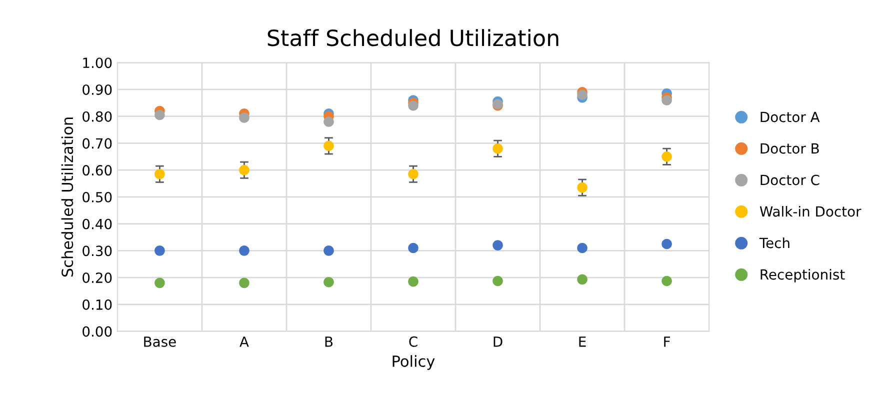 The height and width of the screenshot is (404, 870). I want to click on legend-label: Doctor A, so click(790, 117).